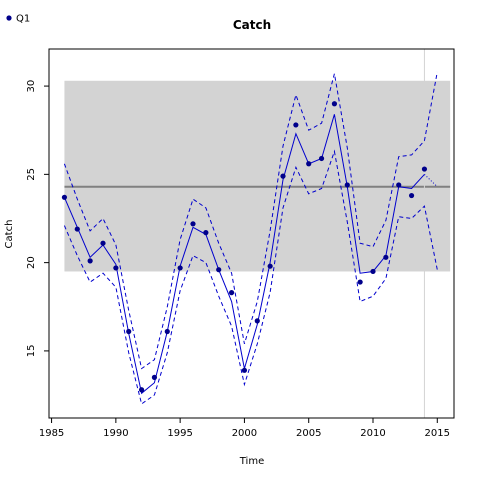 This screenshot has width=480, height=480. I want to click on x-tick-label: 2015, so click(437, 433).